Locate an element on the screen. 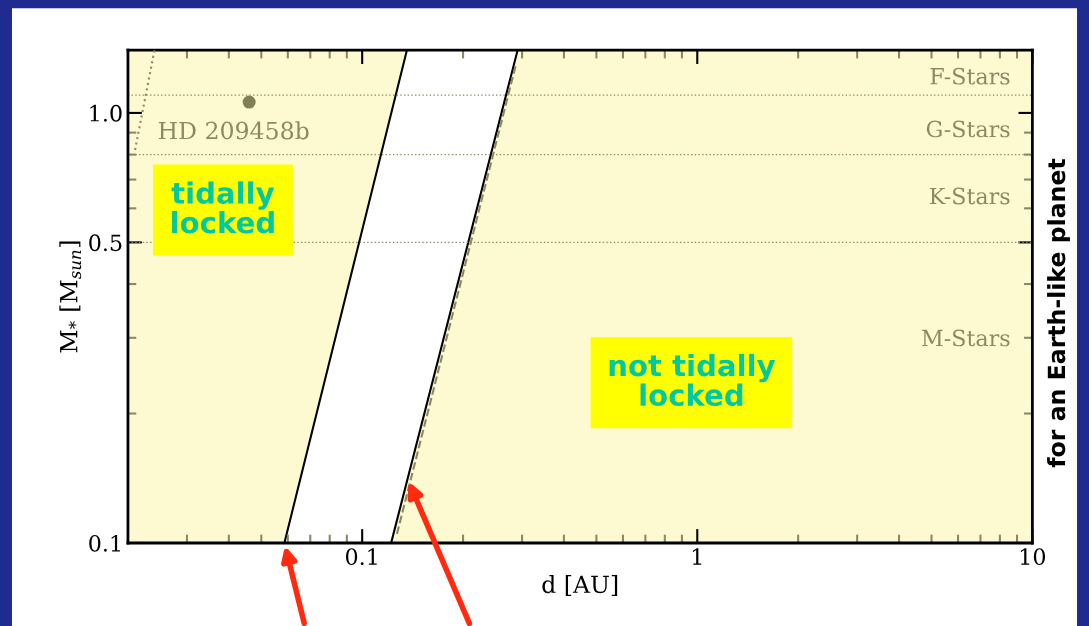  annotation: HD 209458b is located at coordinates (233, 130).